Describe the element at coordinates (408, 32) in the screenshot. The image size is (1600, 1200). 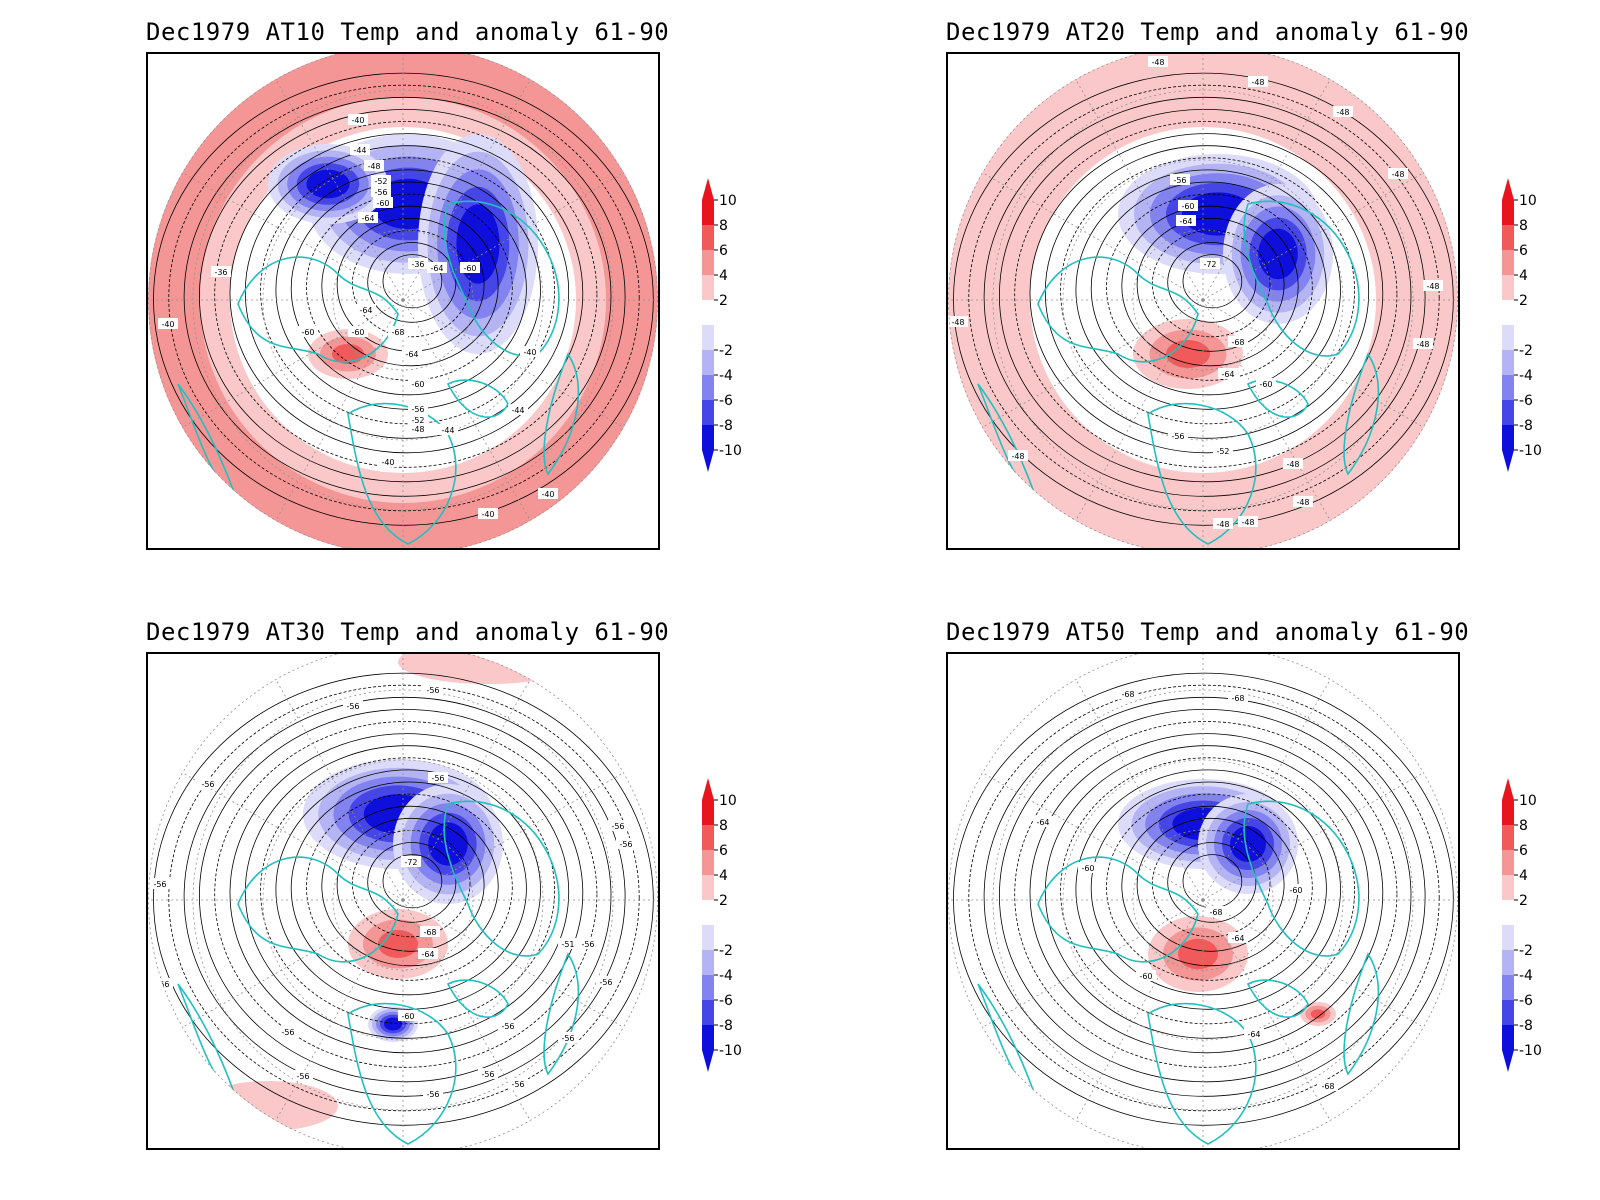
I see `panel-title: Dec1979 AT10 Temp and anomaly 61-90` at that location.